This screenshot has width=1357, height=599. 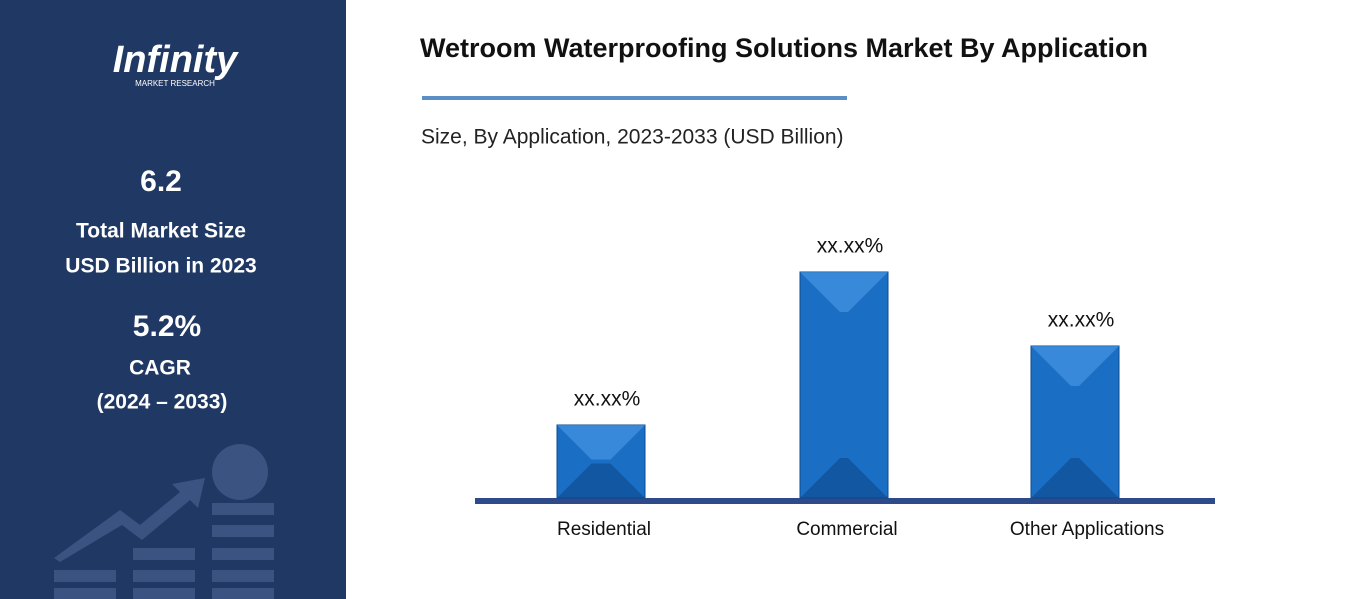 I want to click on baseline, so click(x=845, y=501).